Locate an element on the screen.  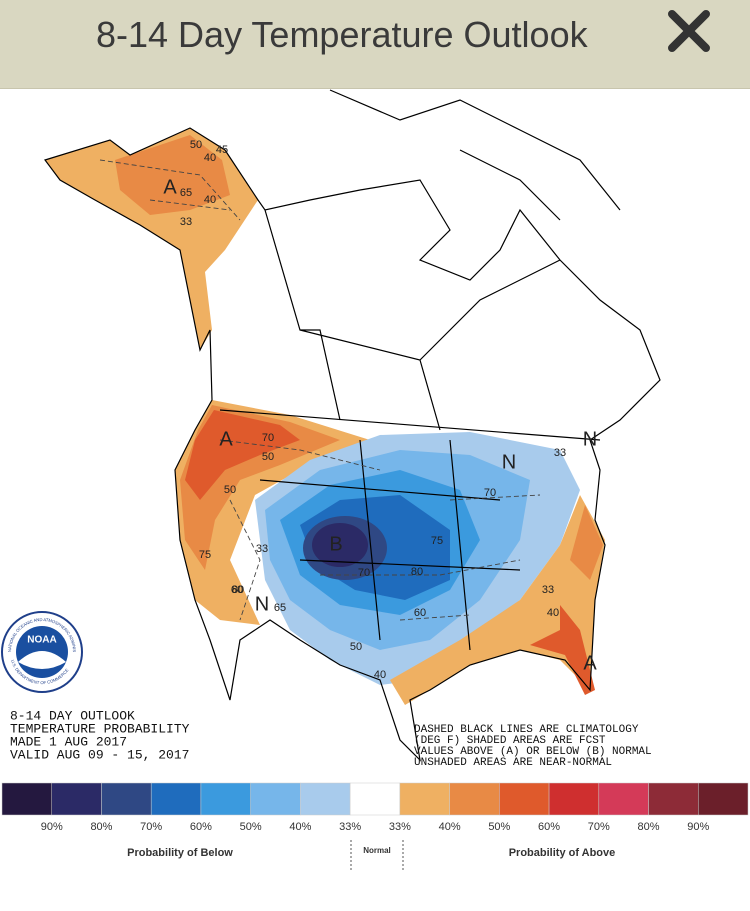
legend-below-caption: Probability of Below is located at coordinates (180, 853).